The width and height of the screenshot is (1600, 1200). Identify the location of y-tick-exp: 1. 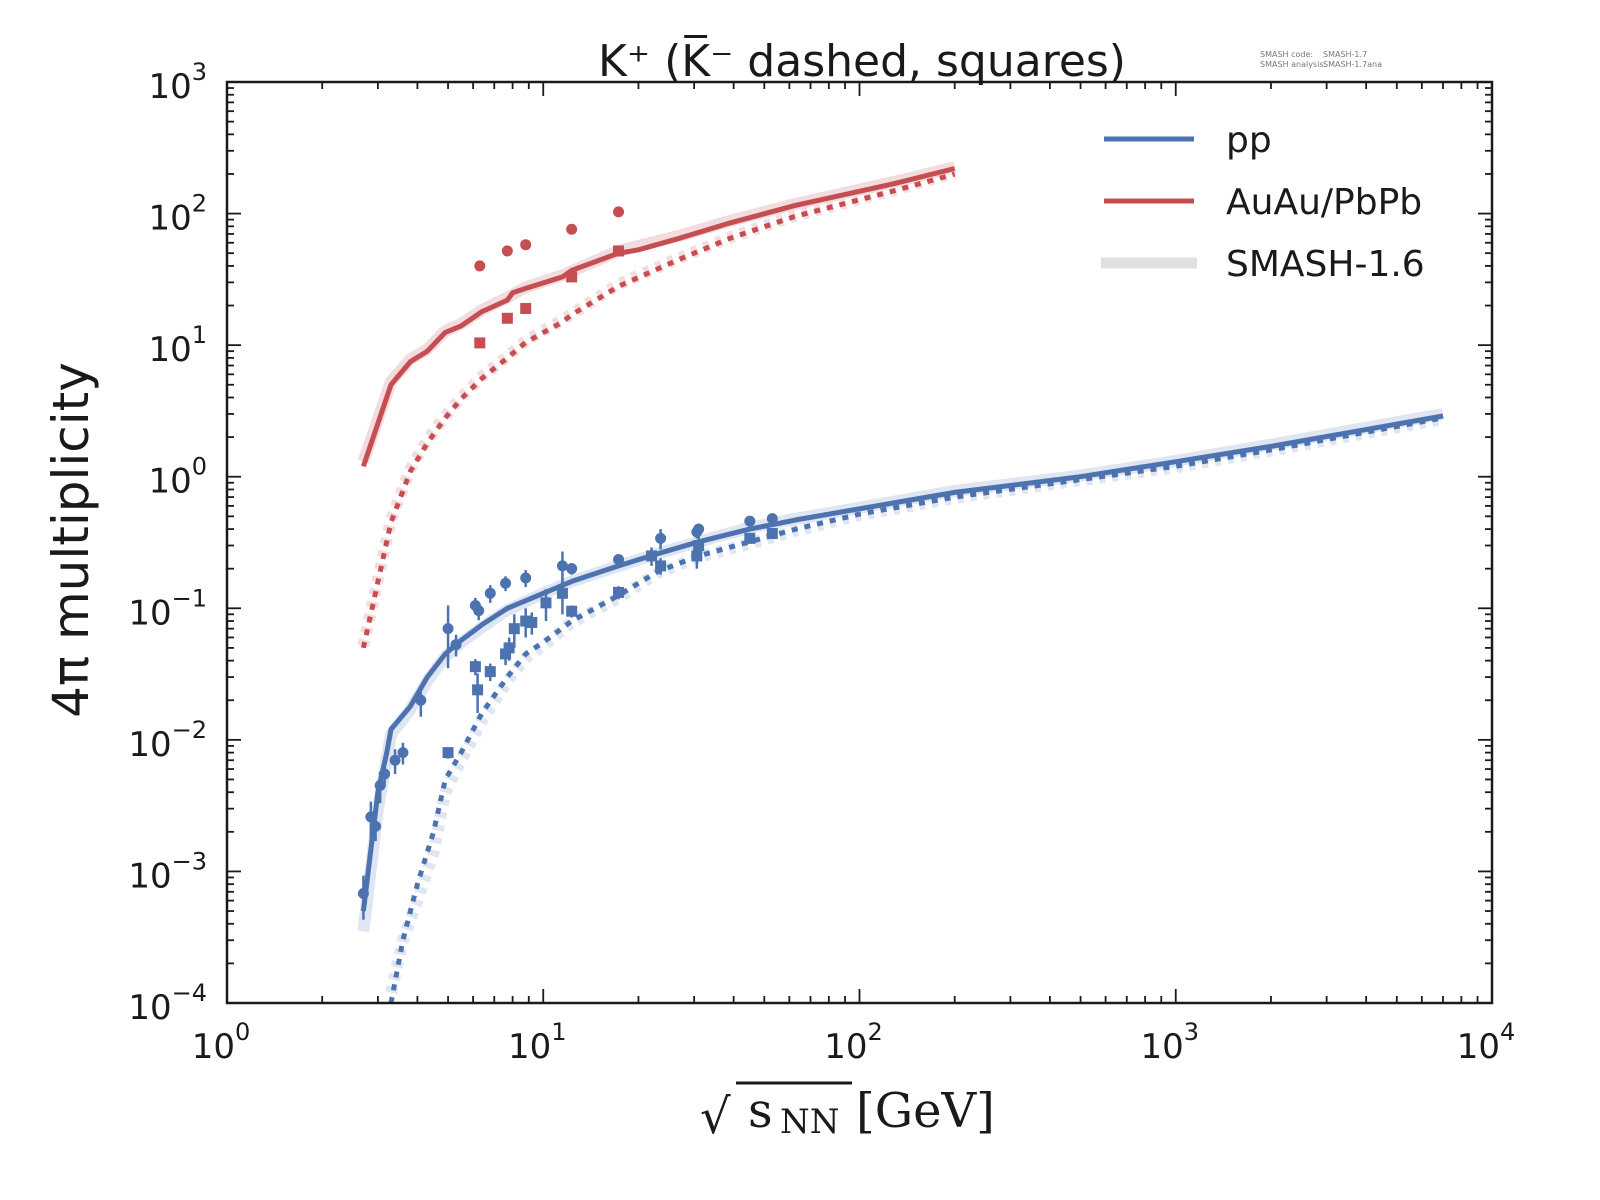
(199, 335).